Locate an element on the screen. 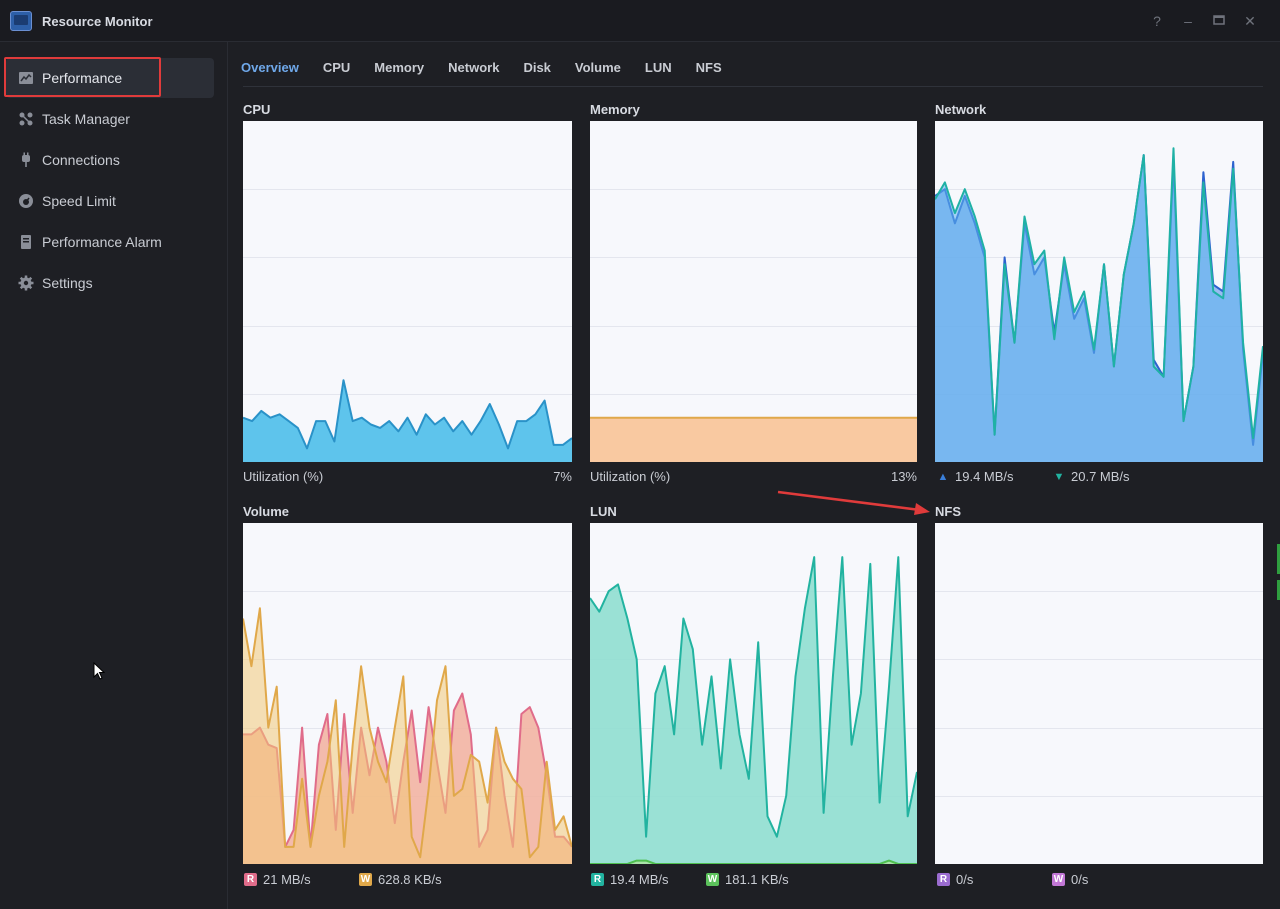 Image resolution: width=1280 pixels, height=909 pixels. nfs-write-value: 0/s is located at coordinates (1080, 879).